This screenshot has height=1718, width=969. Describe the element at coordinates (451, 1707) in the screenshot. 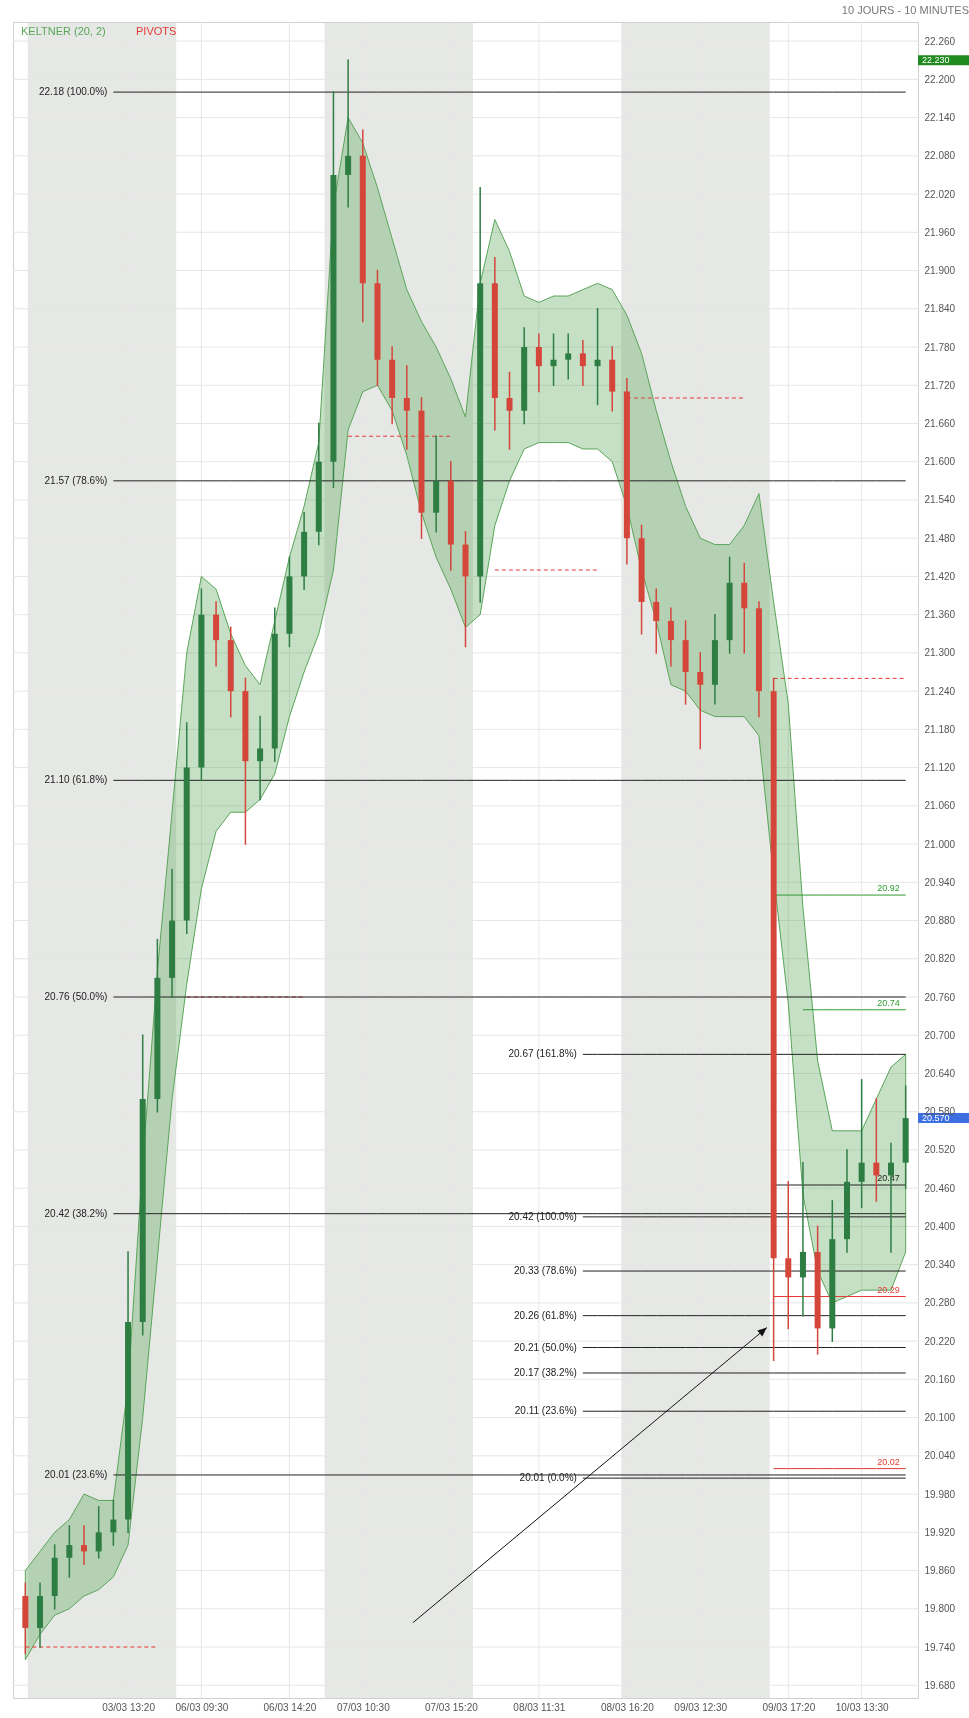

I see `x-tick-label: 07/03 15:20` at that location.